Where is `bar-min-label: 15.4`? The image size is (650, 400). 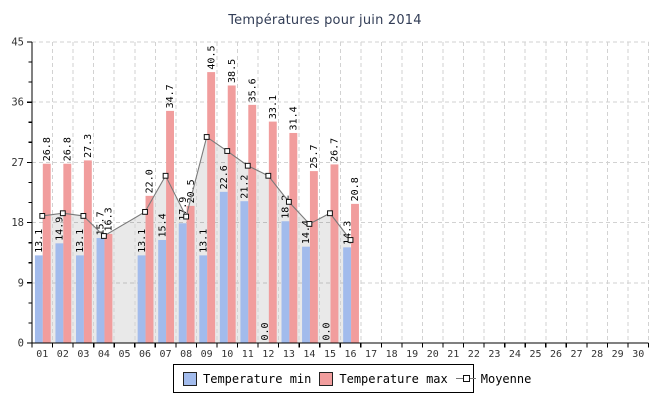 bar-min-label: 15.4 is located at coordinates (162, 225).